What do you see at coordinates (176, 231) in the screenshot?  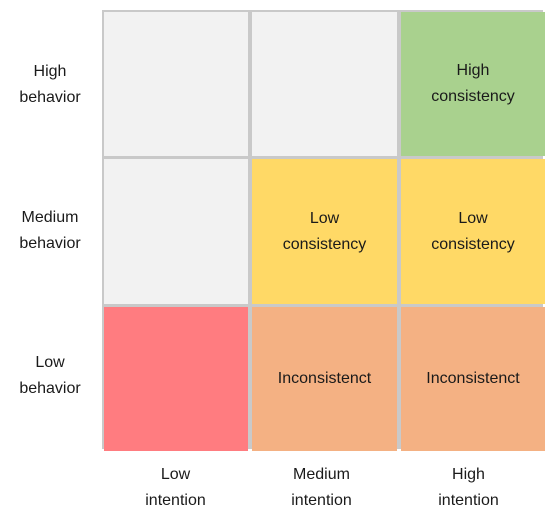 I see `cell-medium-behavior-low-intention` at bounding box center [176, 231].